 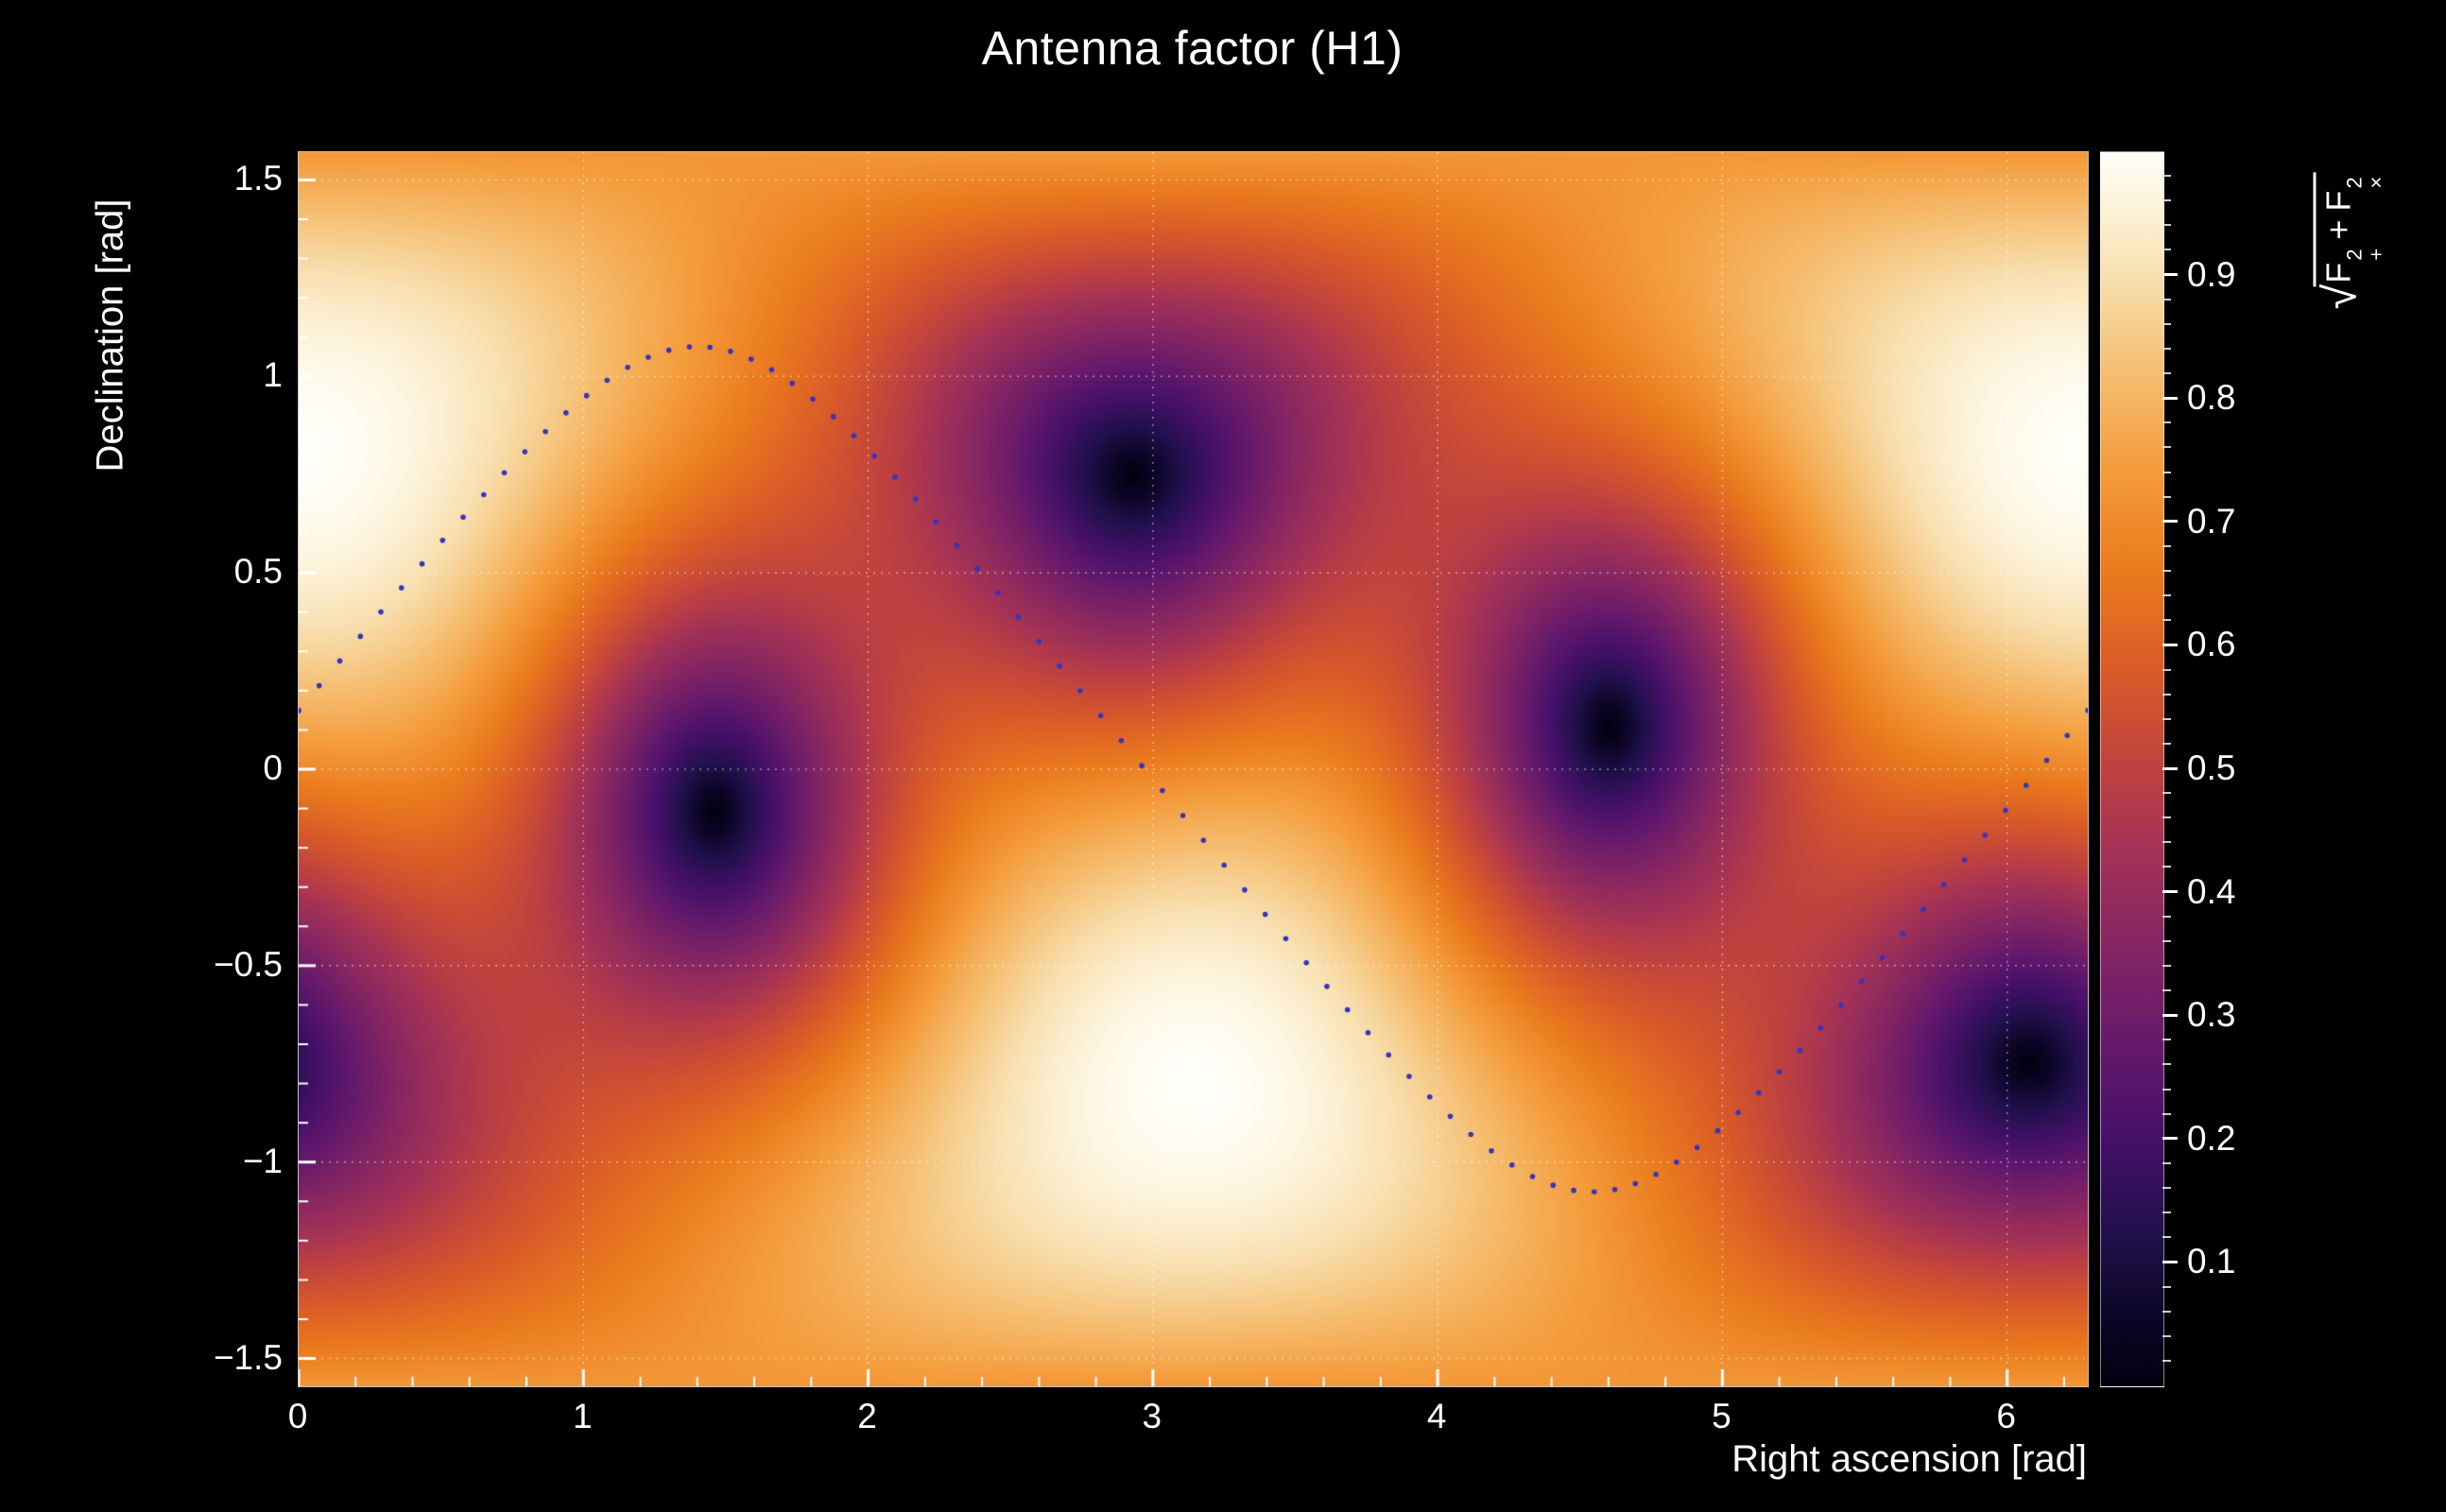 I want to click on chart-title: Antenna factor (H1), so click(x=1192, y=48).